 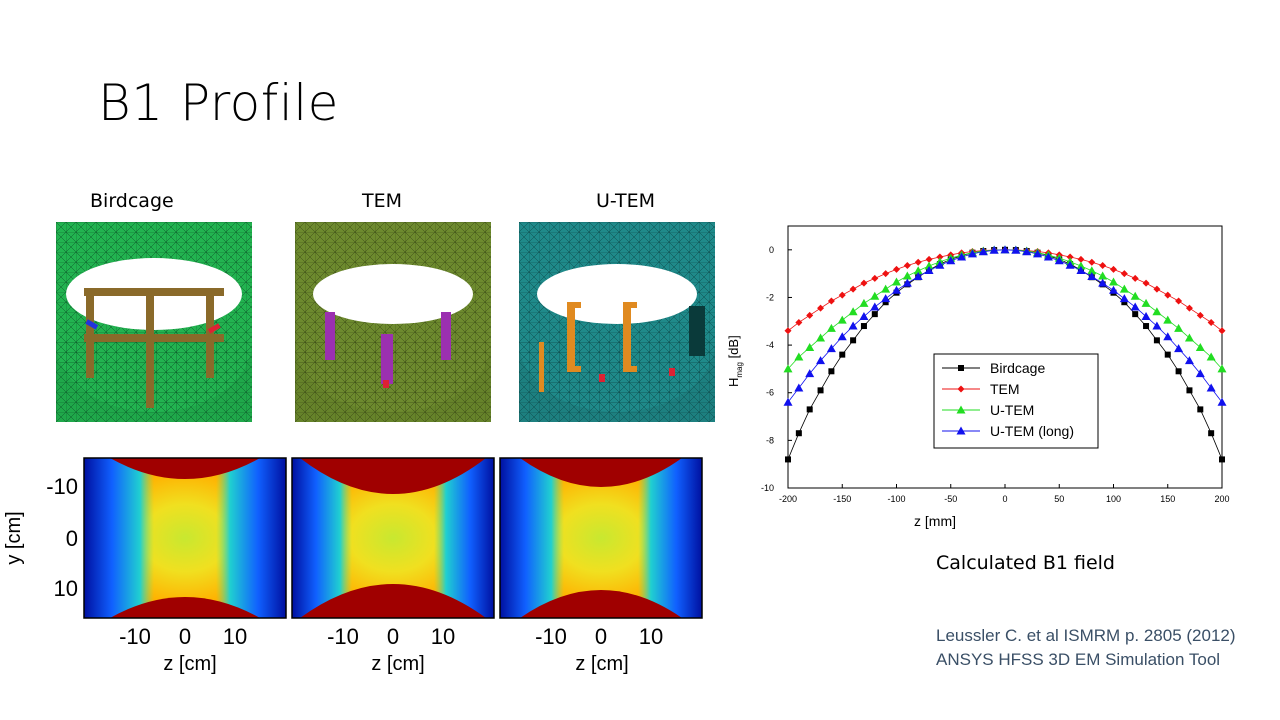 What do you see at coordinates (1012, 410) in the screenshot?
I see `chart-legend-label: U-TEM` at bounding box center [1012, 410].